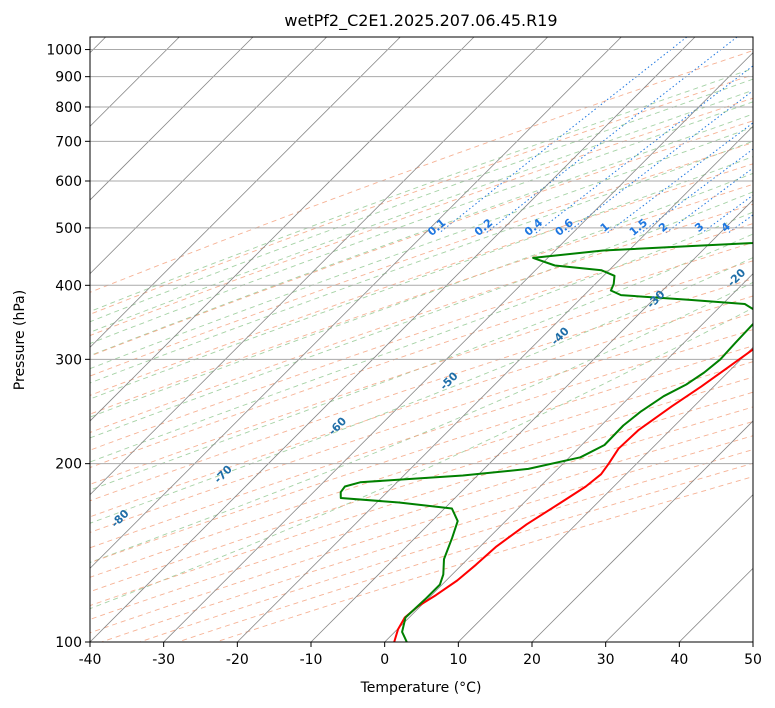  Describe the element at coordinates (68, 78) in the screenshot. I see `y-tick-label: 900` at that location.